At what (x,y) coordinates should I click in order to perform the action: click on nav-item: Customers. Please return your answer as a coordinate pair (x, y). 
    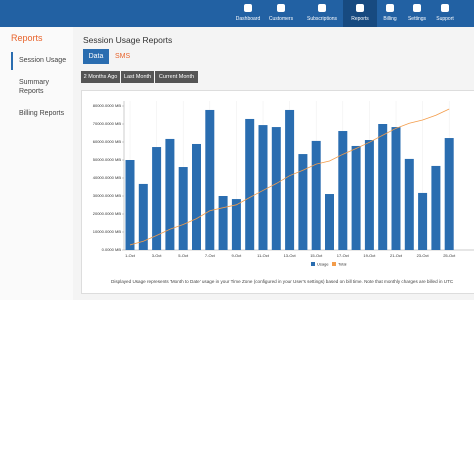
    Looking at the image, I should click on (281, 13).